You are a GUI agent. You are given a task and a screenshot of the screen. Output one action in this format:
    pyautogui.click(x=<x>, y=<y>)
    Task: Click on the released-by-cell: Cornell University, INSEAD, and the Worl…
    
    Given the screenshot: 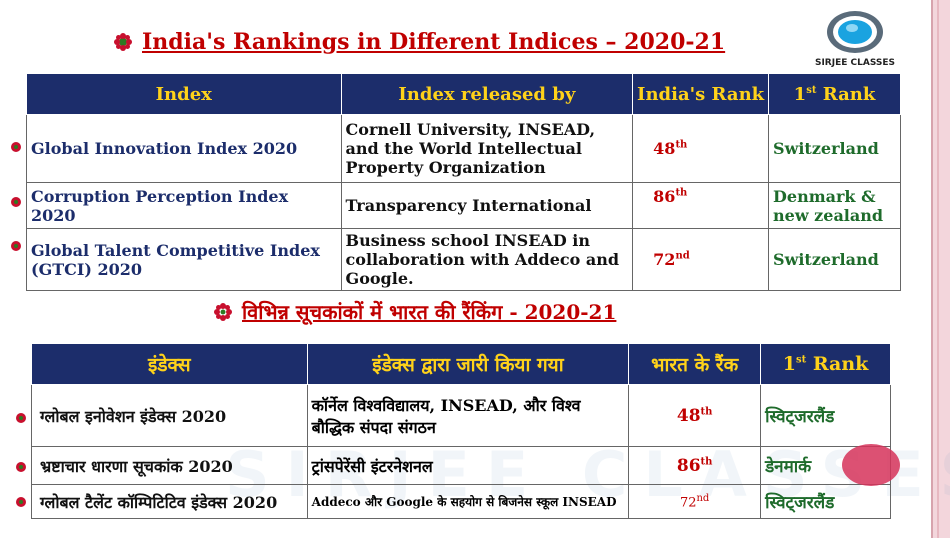 What is the action you would take?
    pyautogui.click(x=487, y=148)
    